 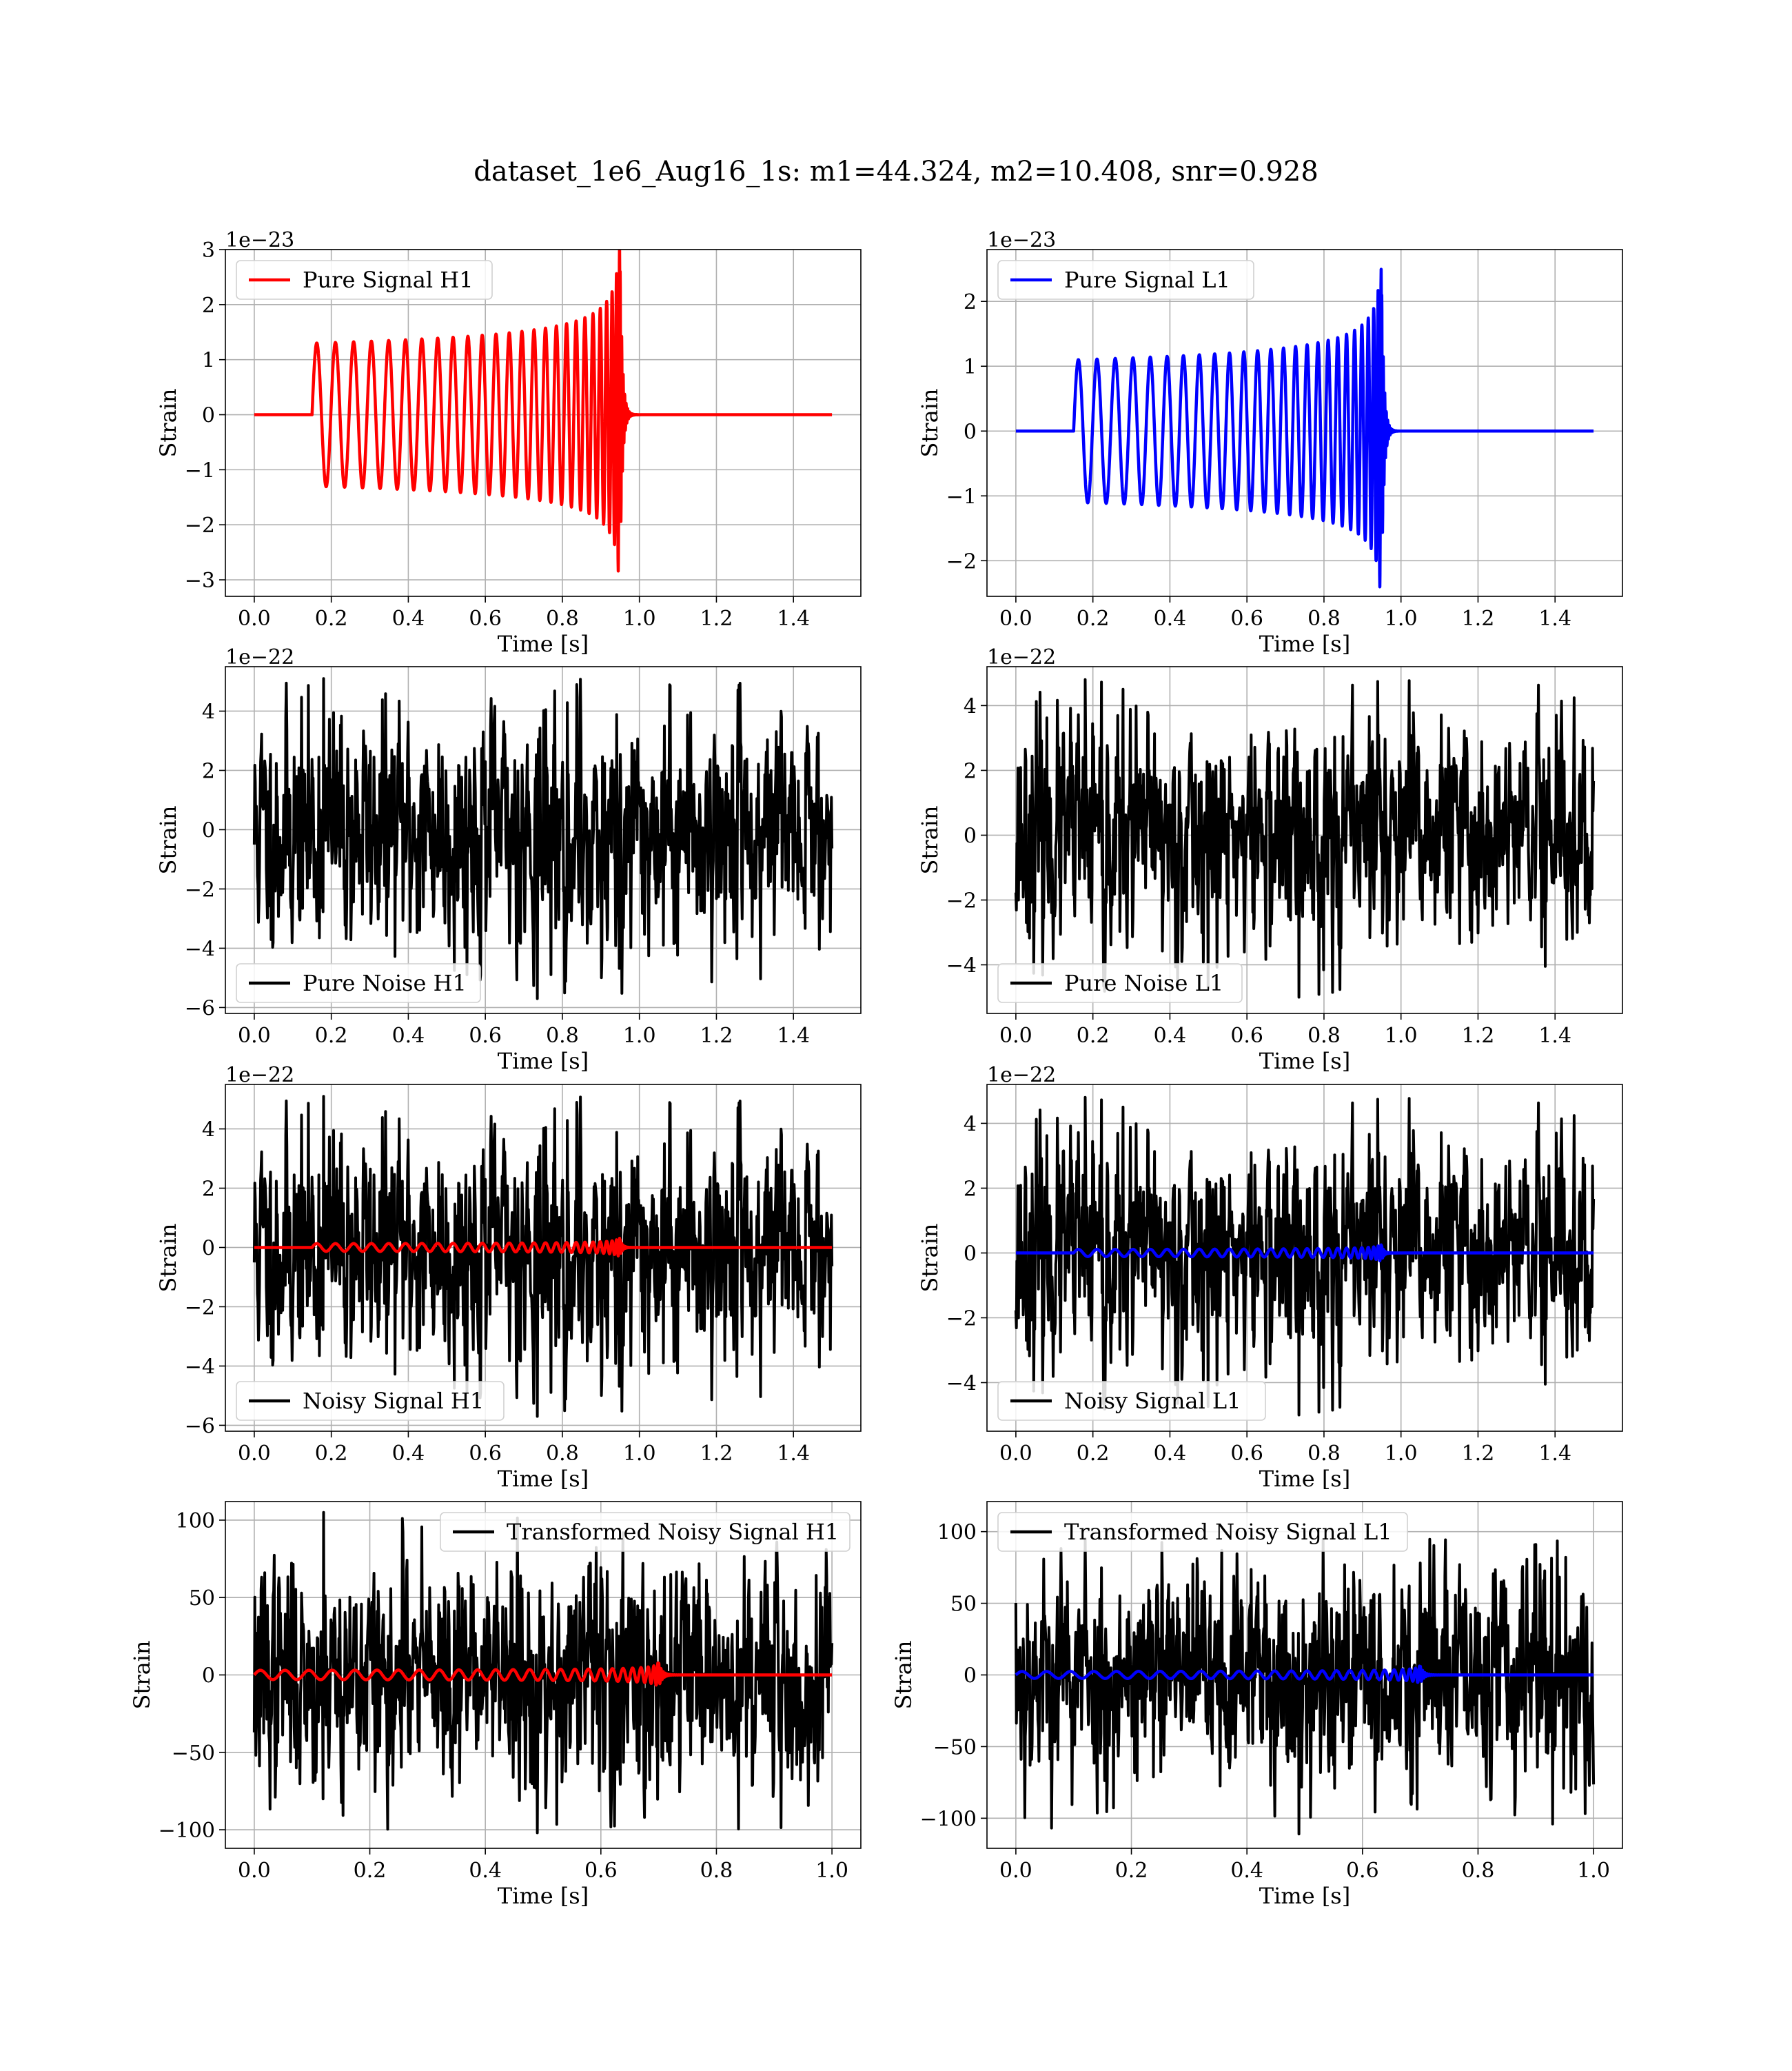 I want to click on x-tick-label: 0.4, so click(x=409, y=1454).